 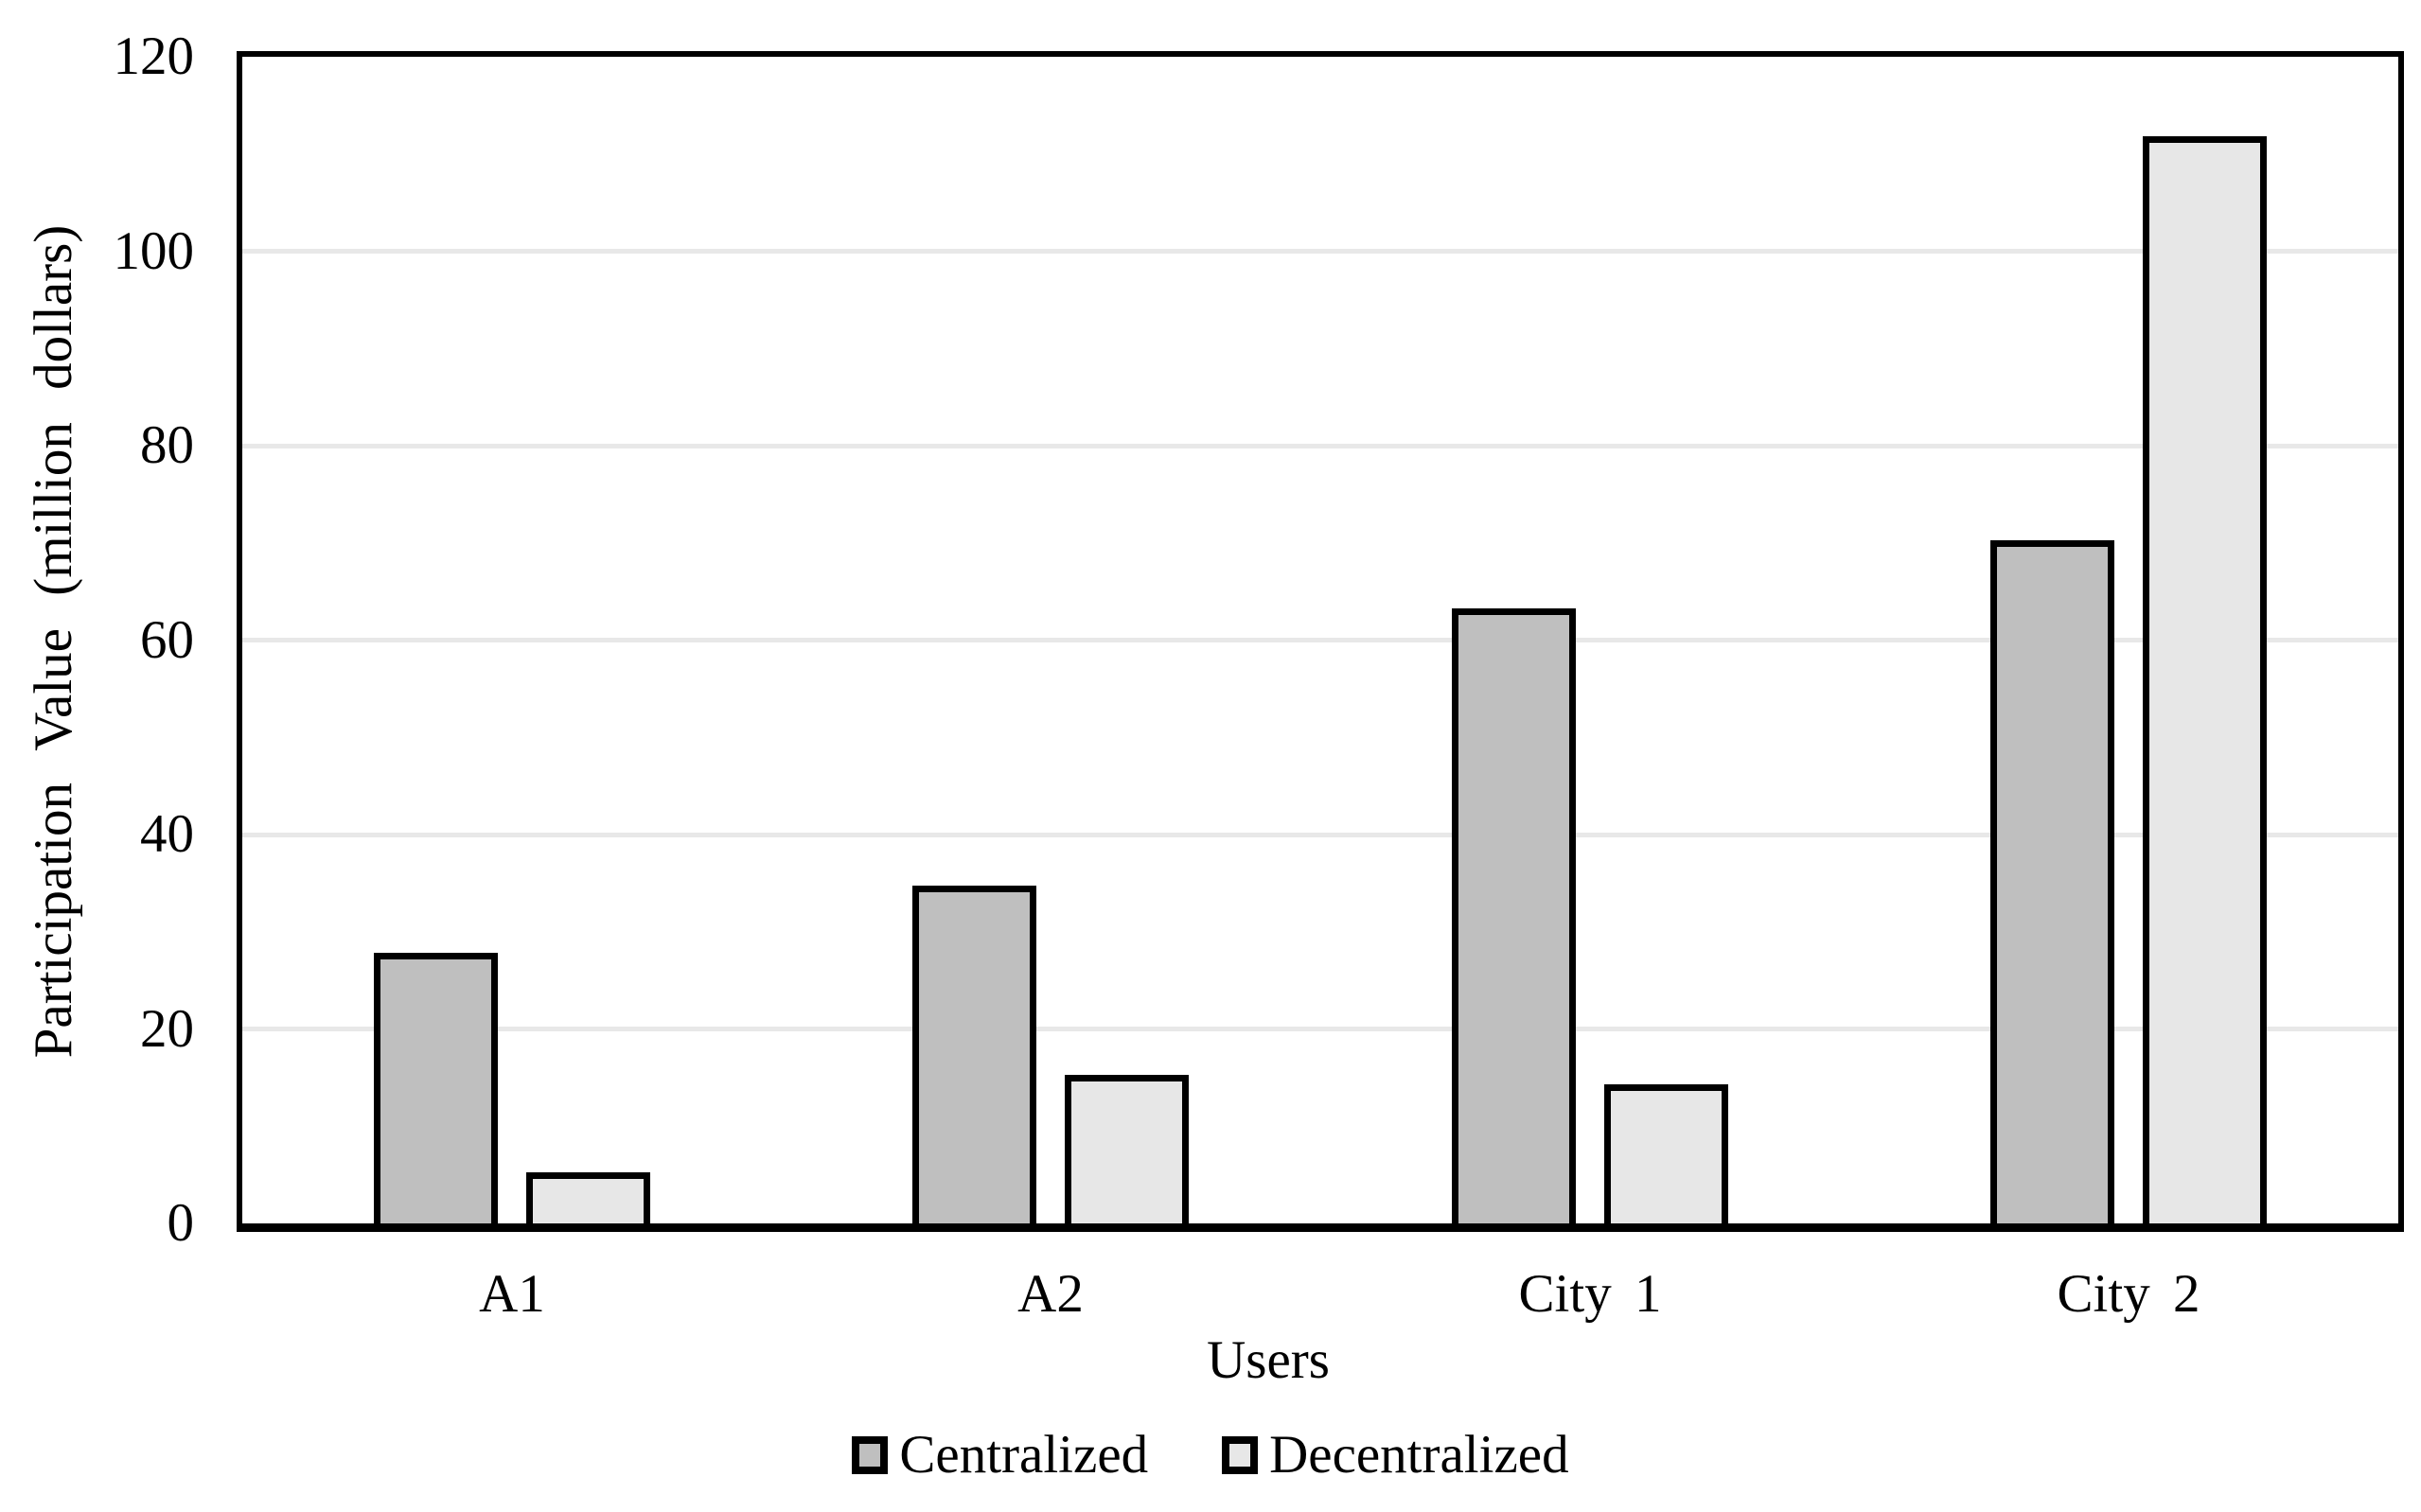 What do you see at coordinates (154, 251) in the screenshot?
I see `y-tick-label-100: 100` at bounding box center [154, 251].